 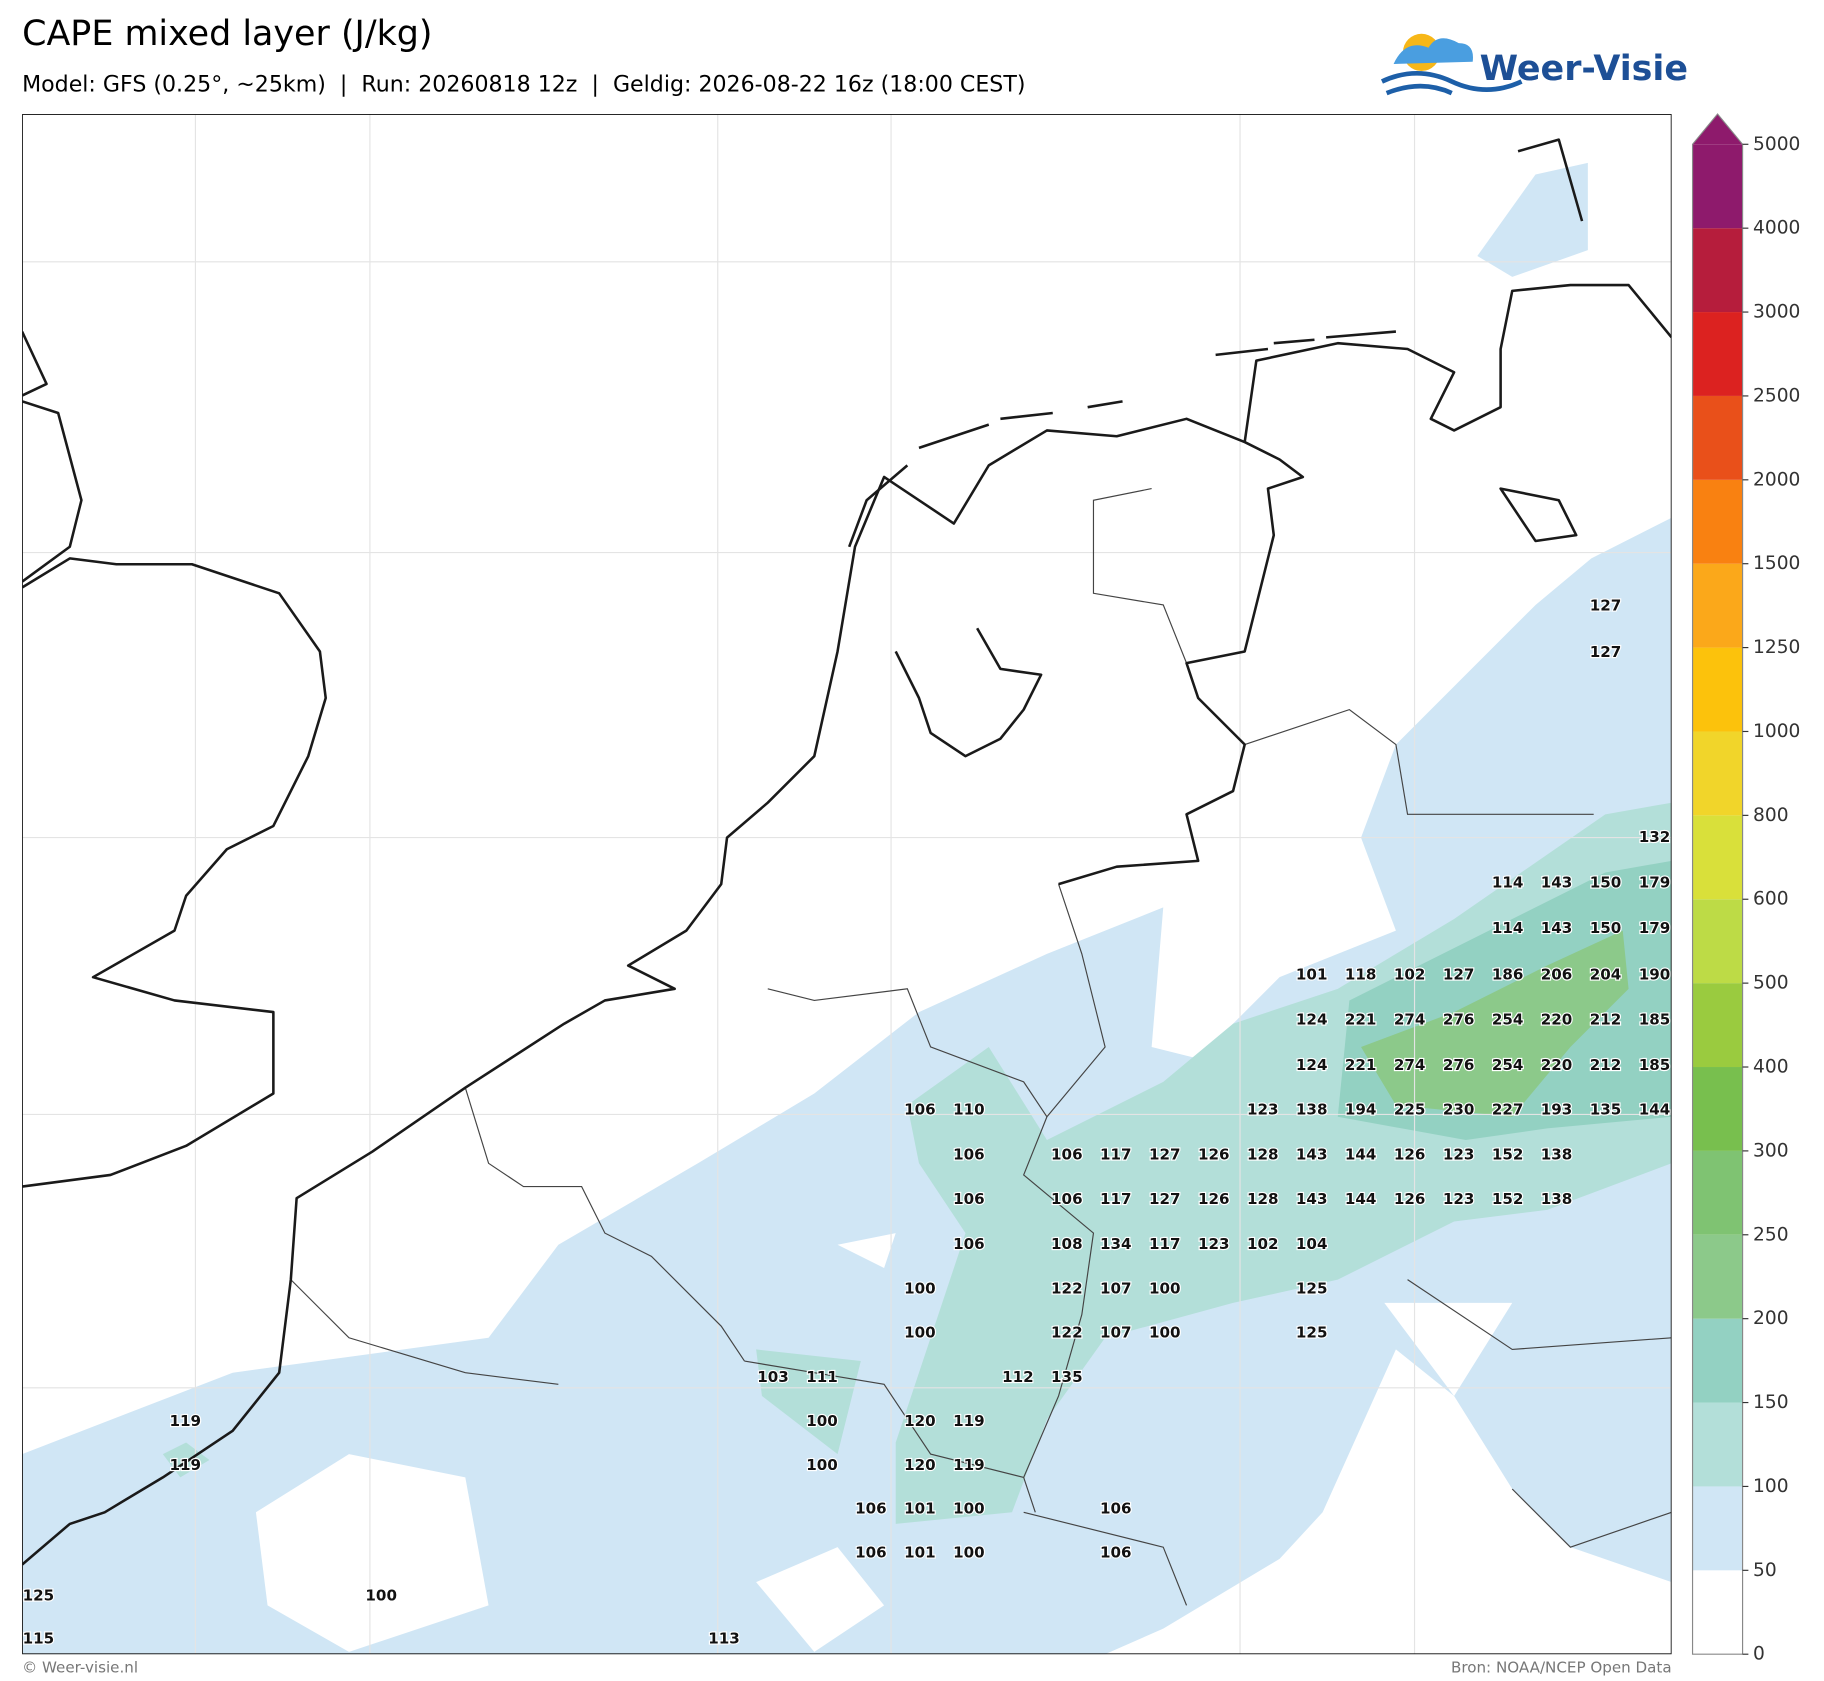 I want to click on cape-label: 104, so click(x=1312, y=1244).